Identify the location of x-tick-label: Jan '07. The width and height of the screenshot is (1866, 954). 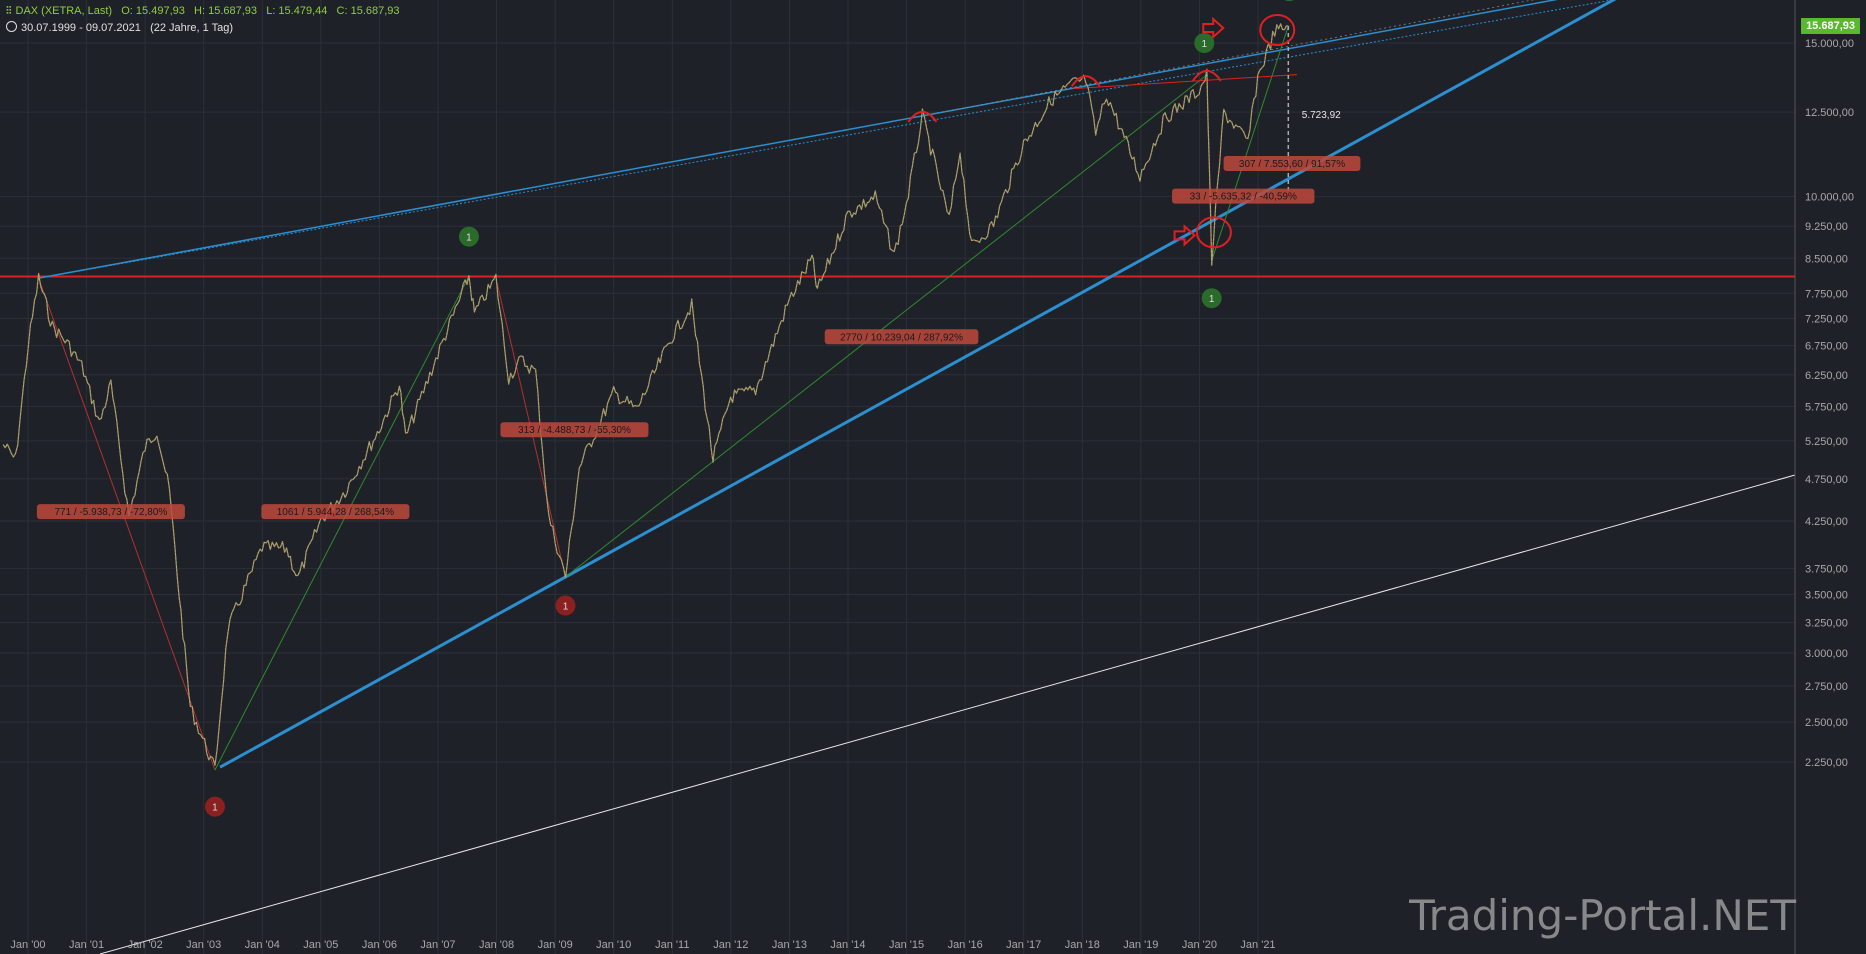
(437, 945).